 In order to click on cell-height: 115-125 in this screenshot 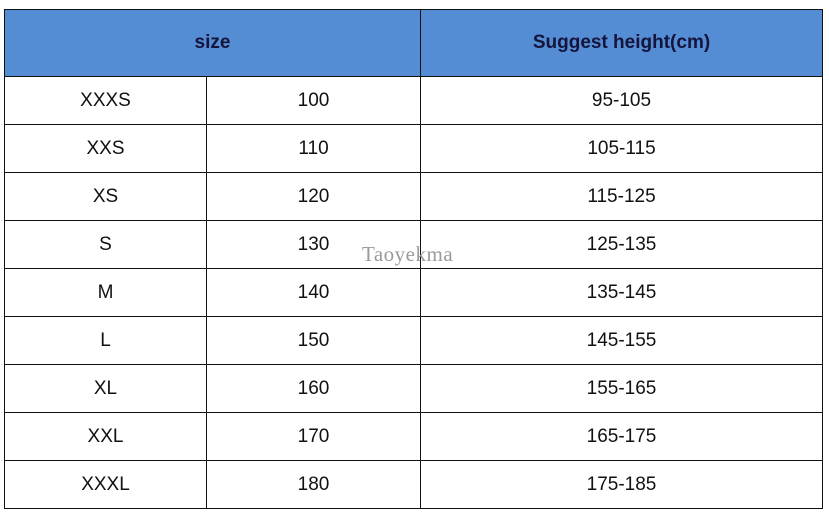, I will do `click(621, 196)`.